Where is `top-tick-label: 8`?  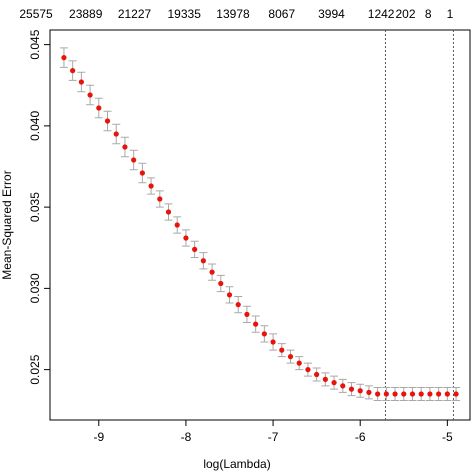 top-tick-label: 8 is located at coordinates (428, 14).